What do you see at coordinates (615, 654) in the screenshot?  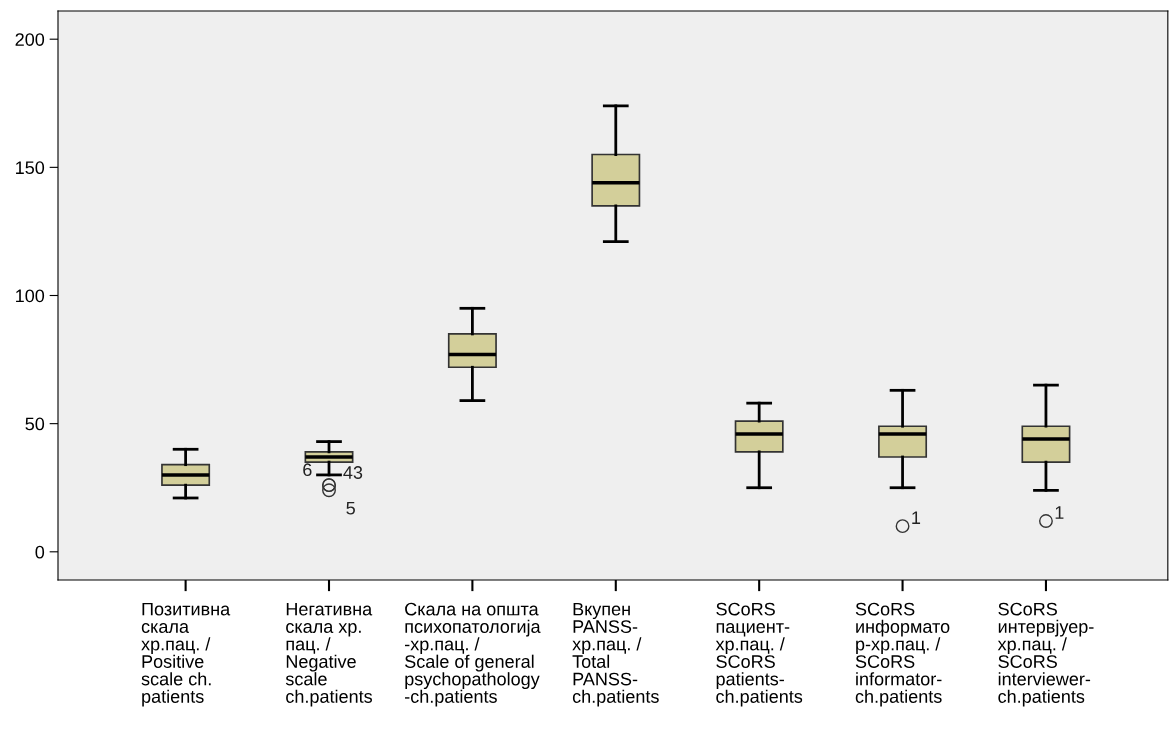 I see `x-tick-label: Вкупен PANSS- хр.пац. / Total PANSS- ch.patients` at bounding box center [615, 654].